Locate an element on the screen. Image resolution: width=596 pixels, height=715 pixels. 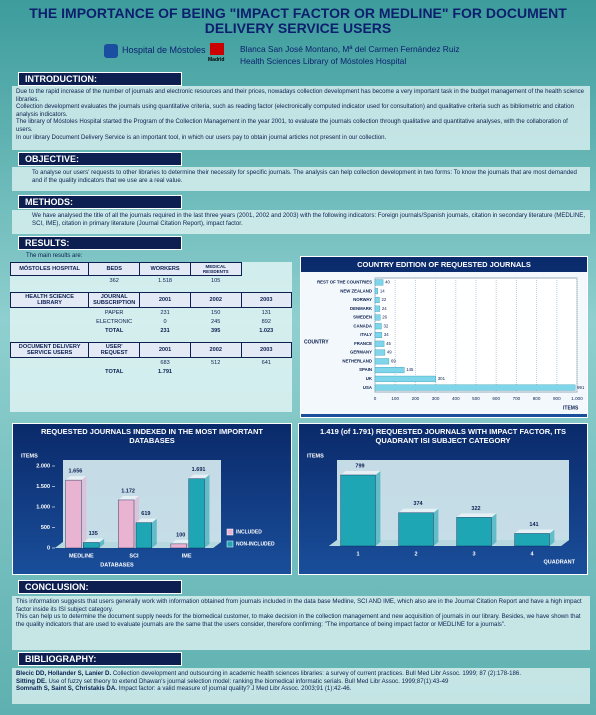
cell: ELECTRONIC is located at coordinates (114, 321).